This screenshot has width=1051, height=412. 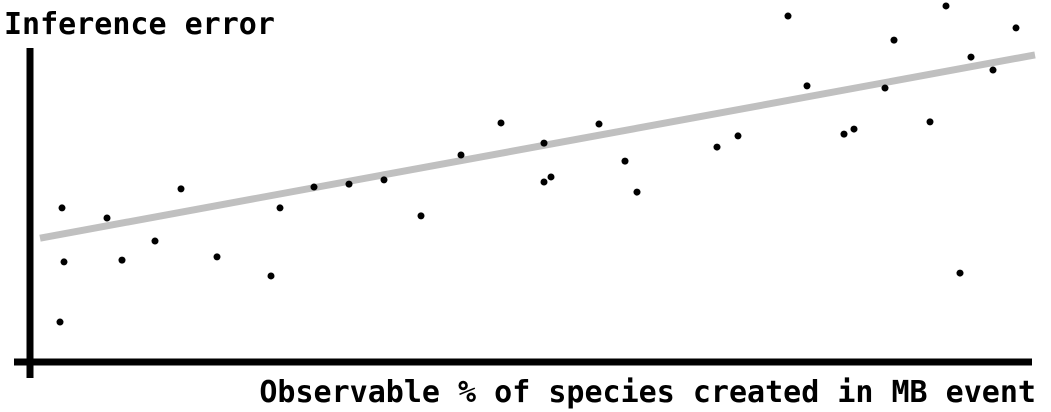 What do you see at coordinates (139, 24) in the screenshot?
I see `y-axis-label: Inference error` at bounding box center [139, 24].